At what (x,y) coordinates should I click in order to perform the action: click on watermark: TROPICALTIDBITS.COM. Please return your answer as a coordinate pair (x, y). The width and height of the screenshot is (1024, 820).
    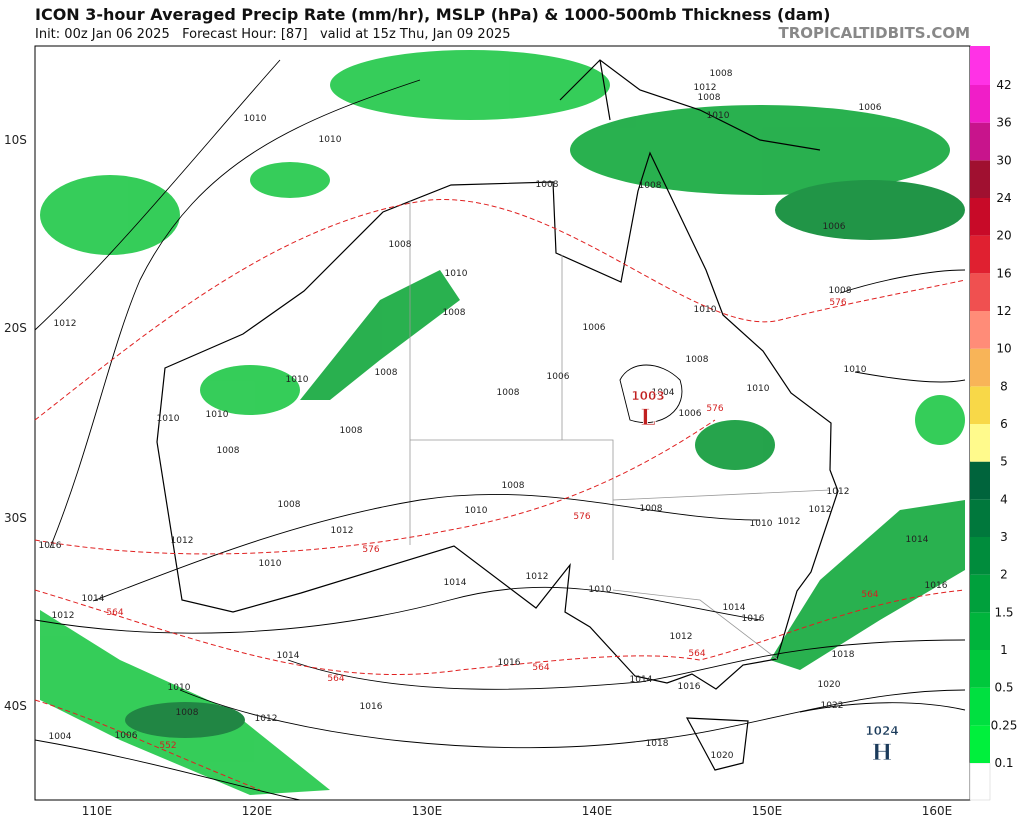
    Looking at the image, I should click on (875, 33).